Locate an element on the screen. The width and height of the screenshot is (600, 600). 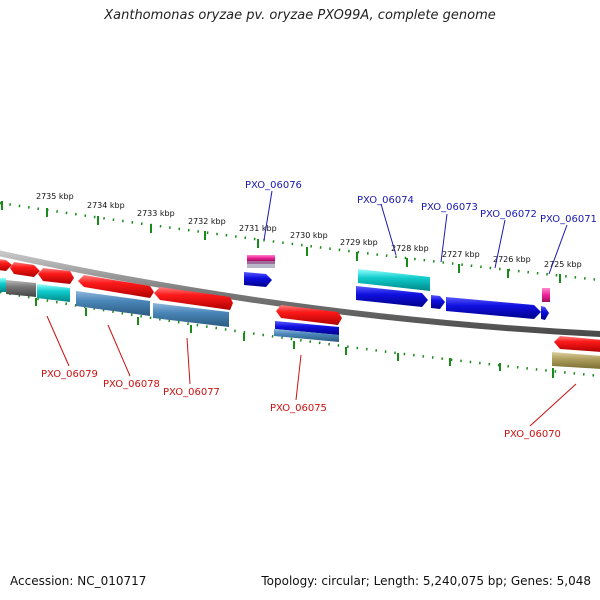
gene-label: PXO_06075 is located at coordinates (298, 408).